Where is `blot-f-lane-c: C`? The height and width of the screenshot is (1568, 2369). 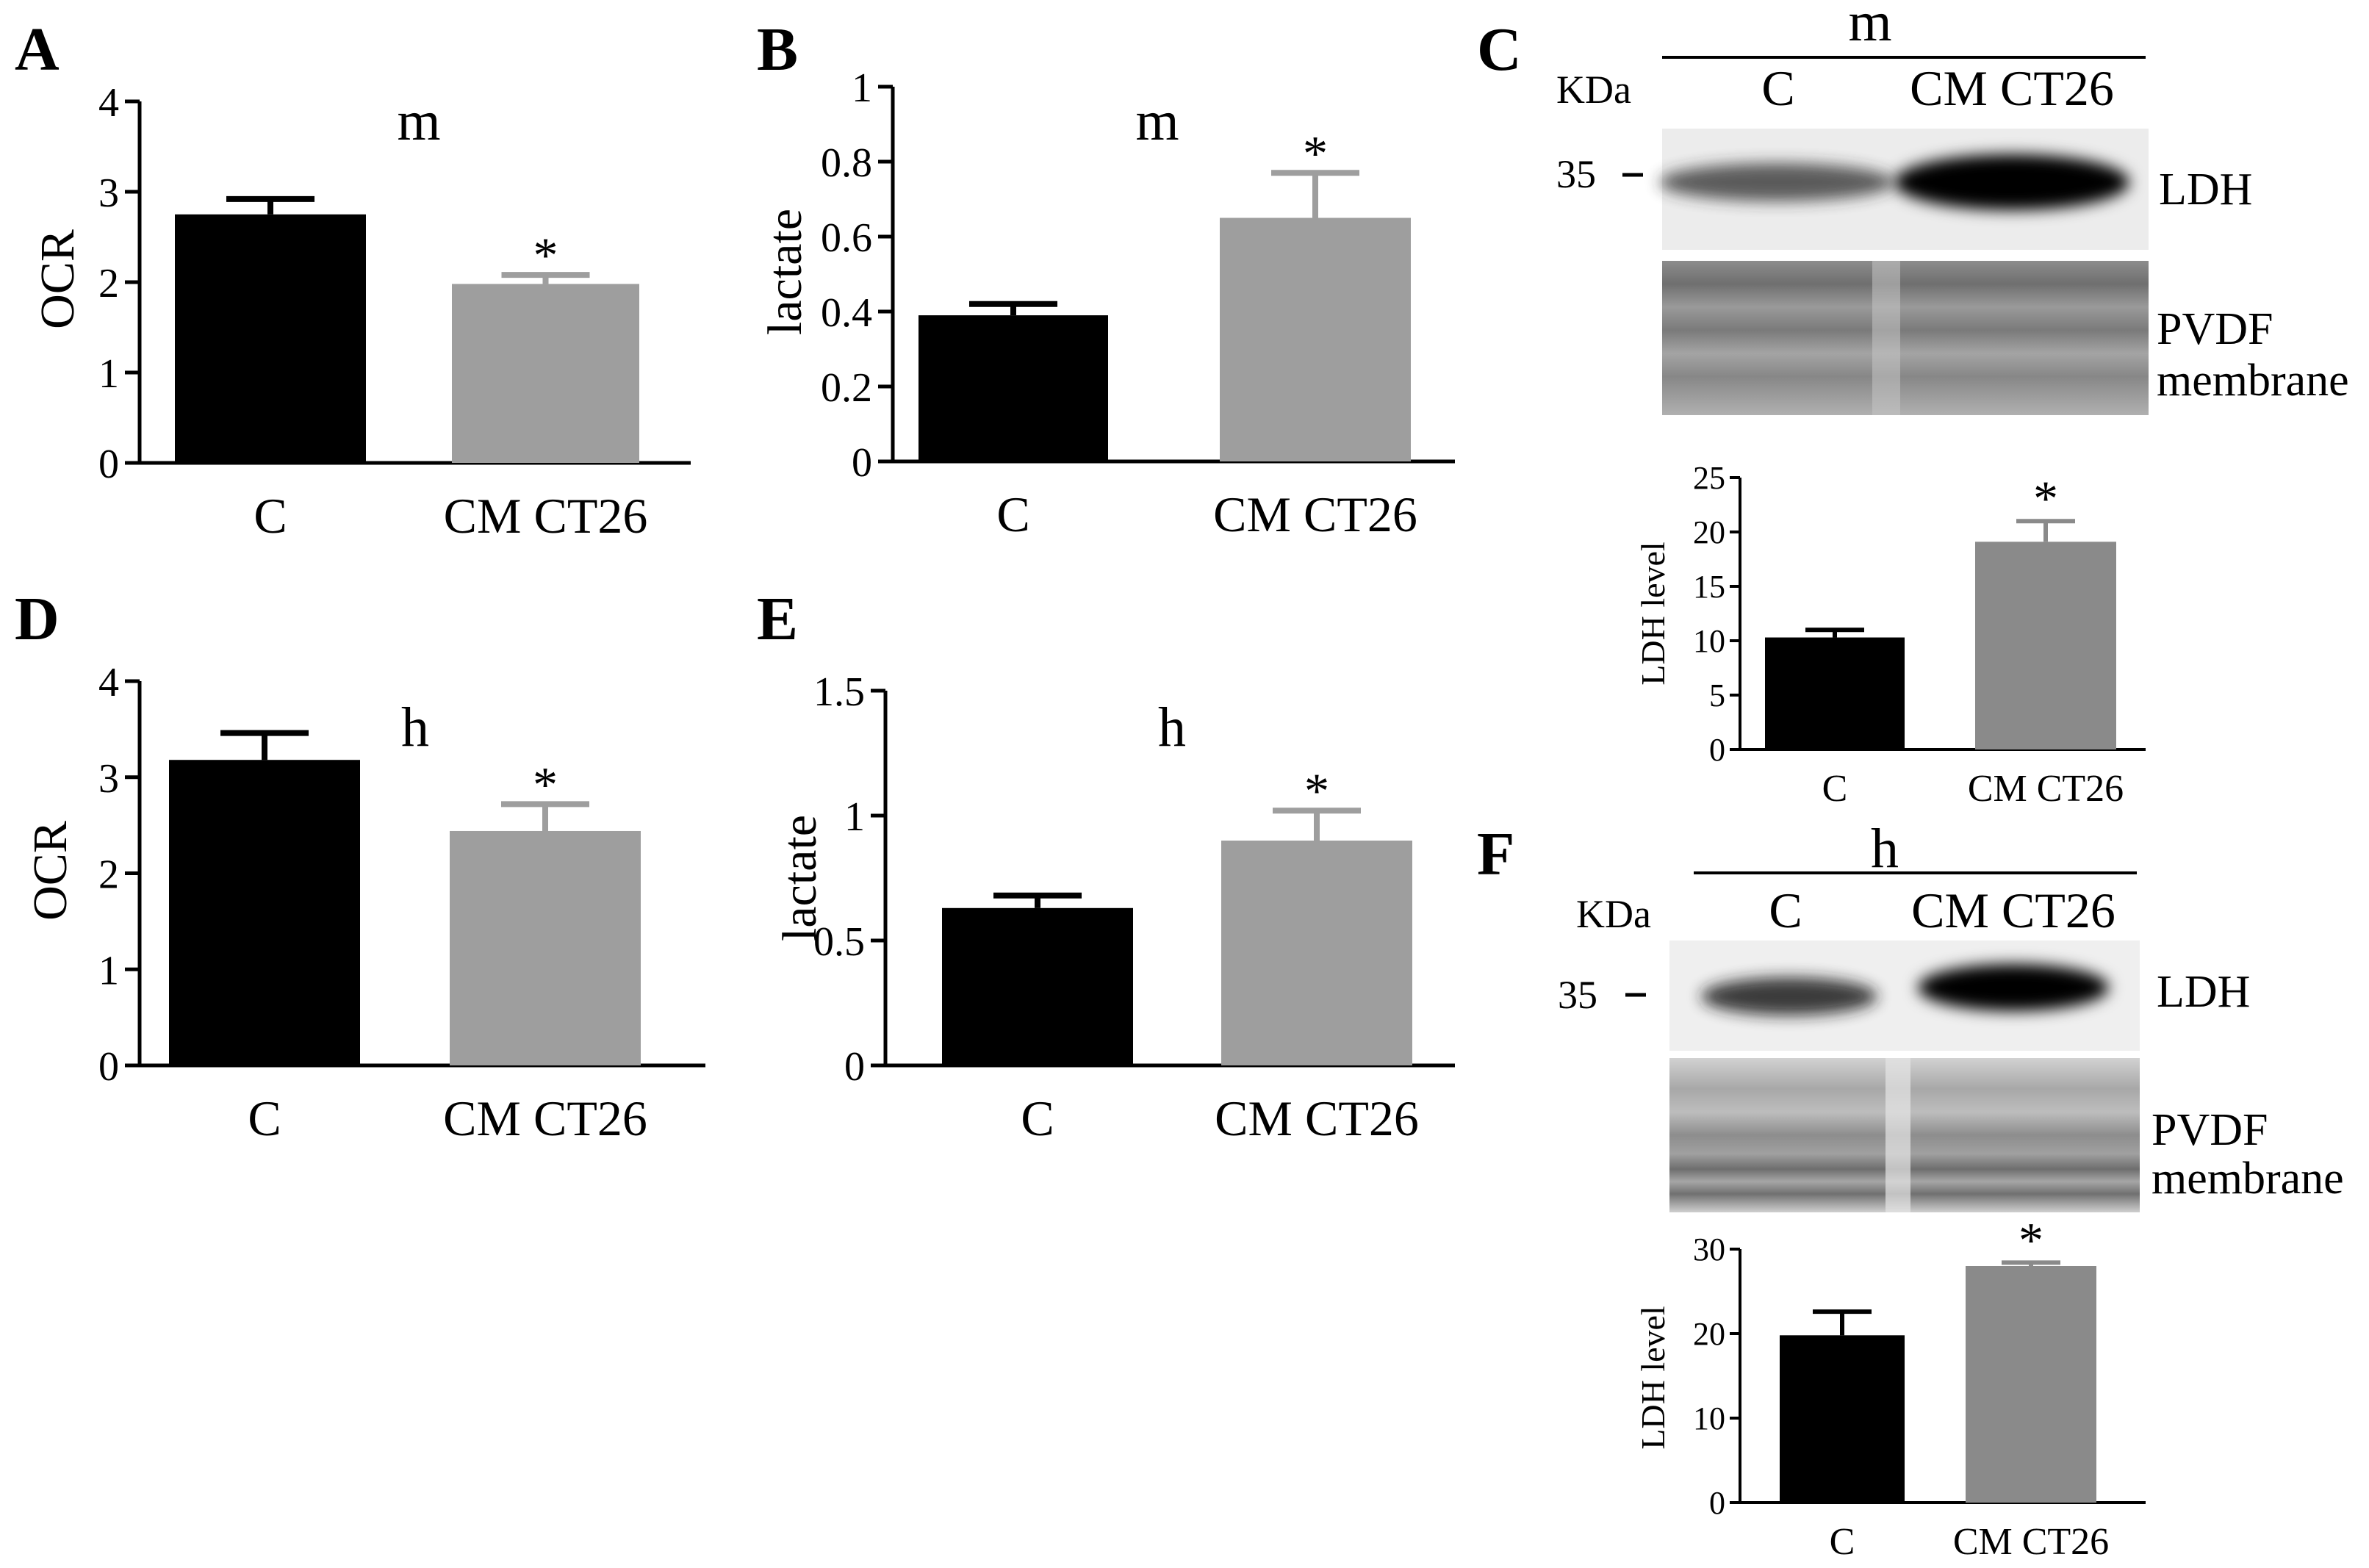 blot-f-lane-c: C is located at coordinates (1785, 910).